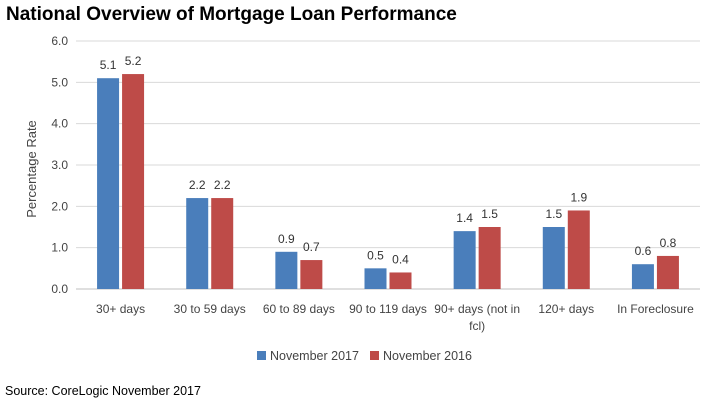 Image resolution: width=710 pixels, height=415 pixels. Describe the element at coordinates (311, 247) in the screenshot. I see `data-label: 0.7` at that location.